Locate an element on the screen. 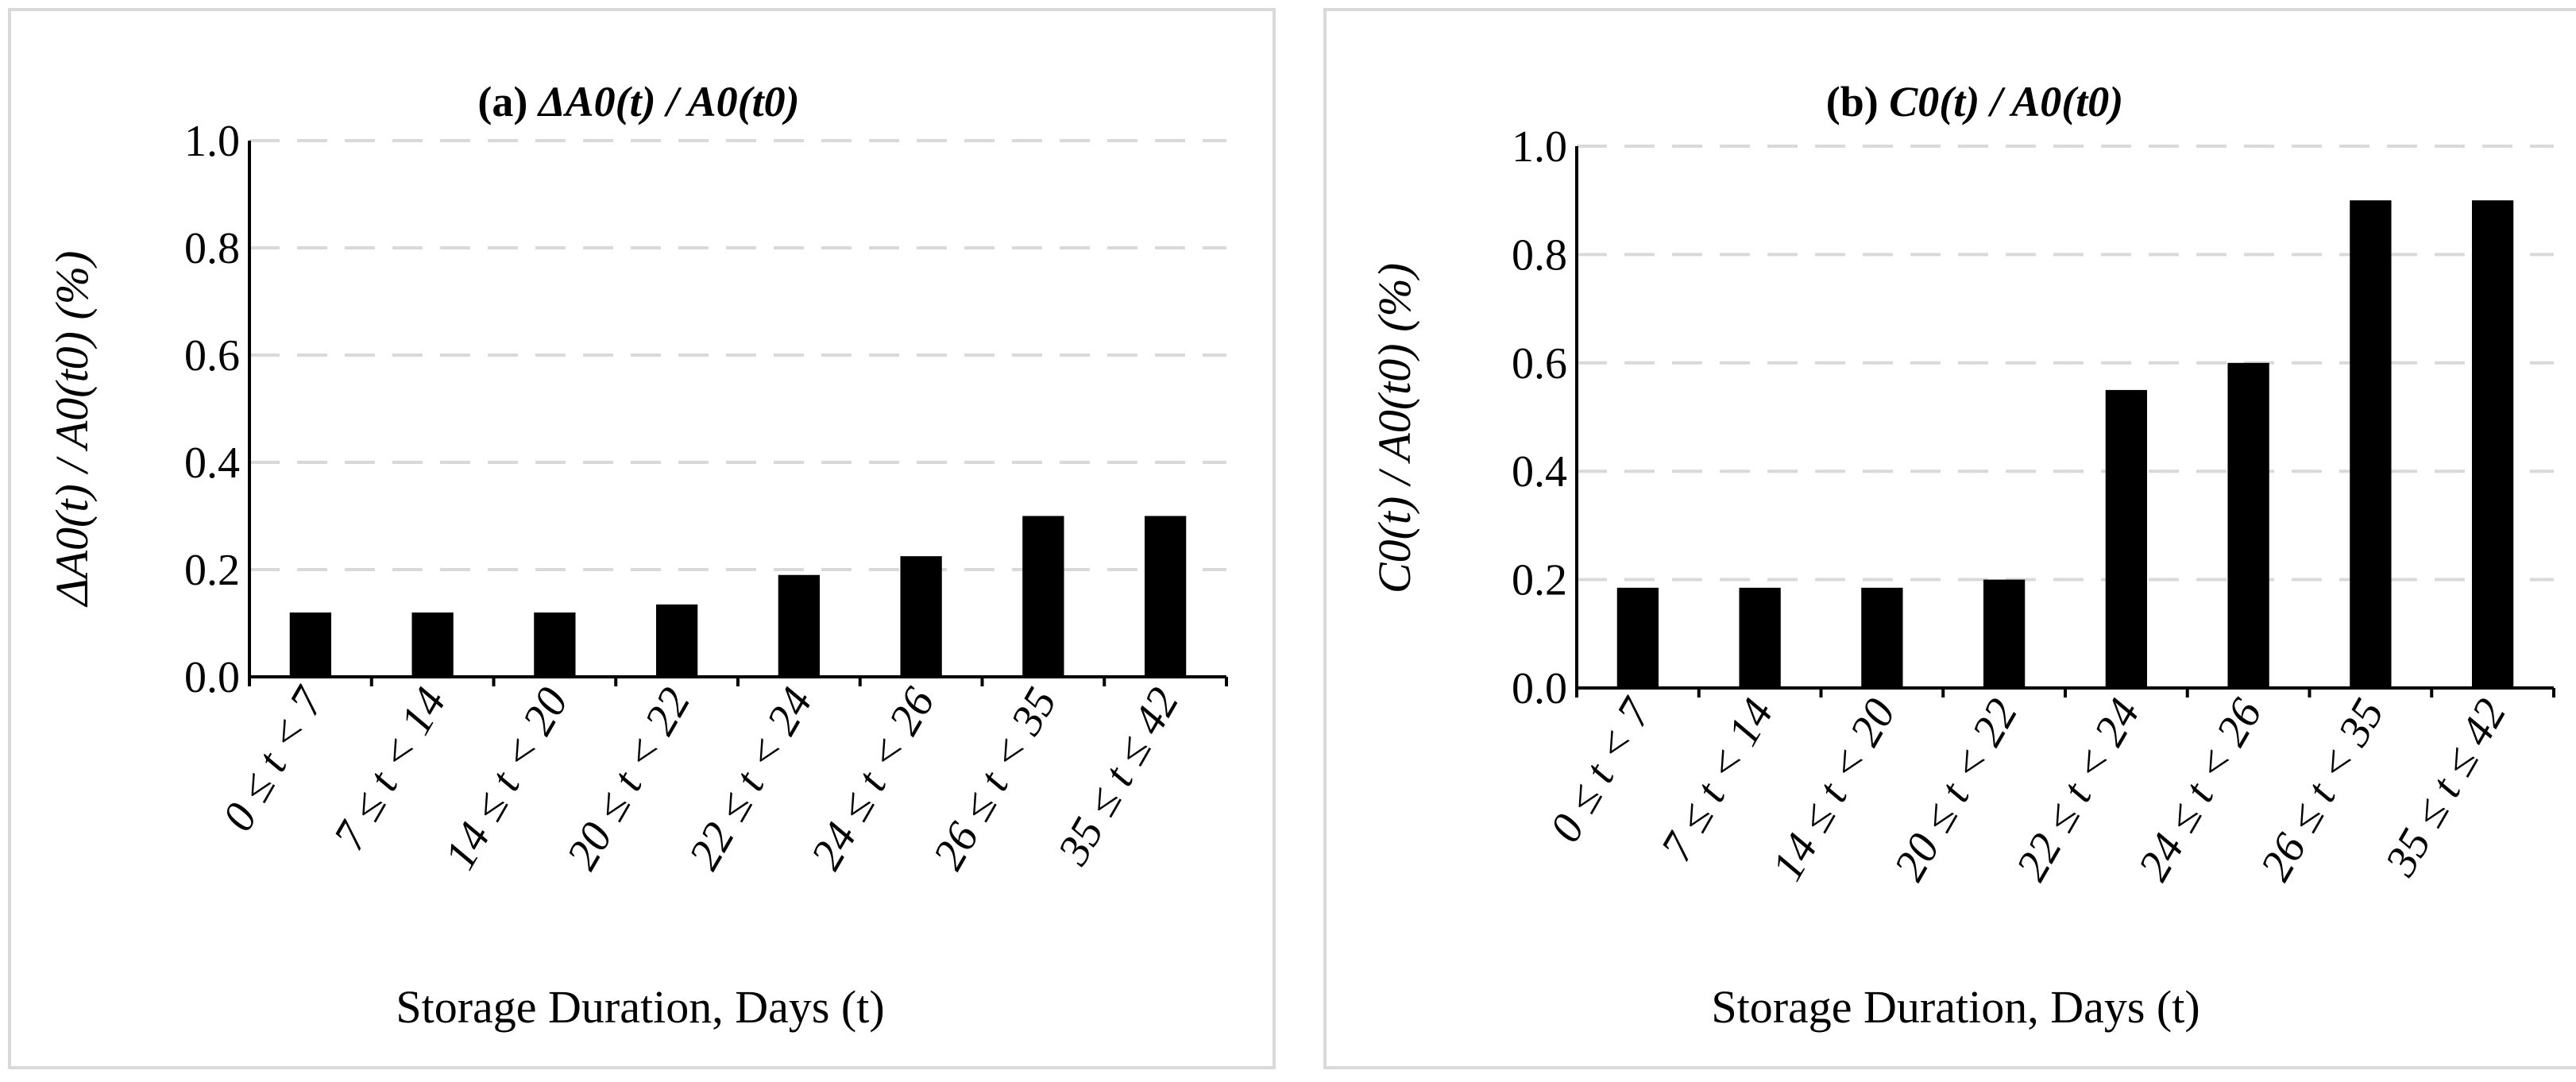  y-axis-label: C0(t) / A0(t0) (%) is located at coordinates (1394, 428).